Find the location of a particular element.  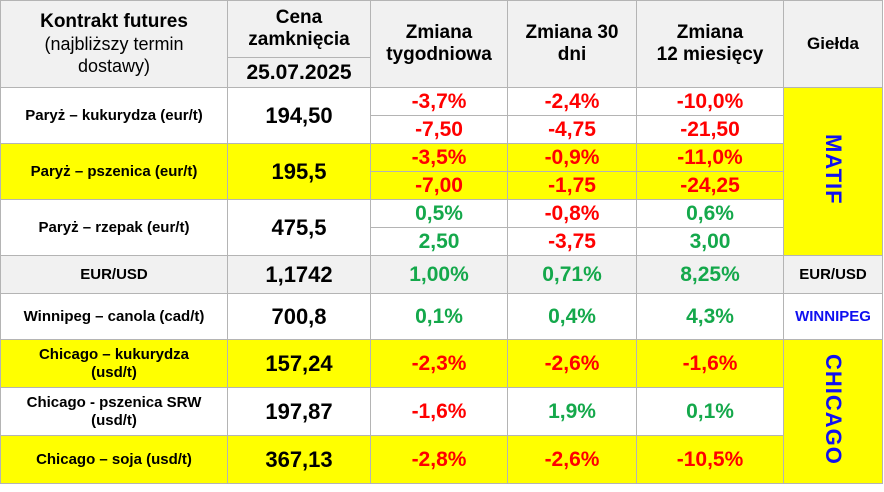

d30-change: 0,4% is located at coordinates (572, 316).